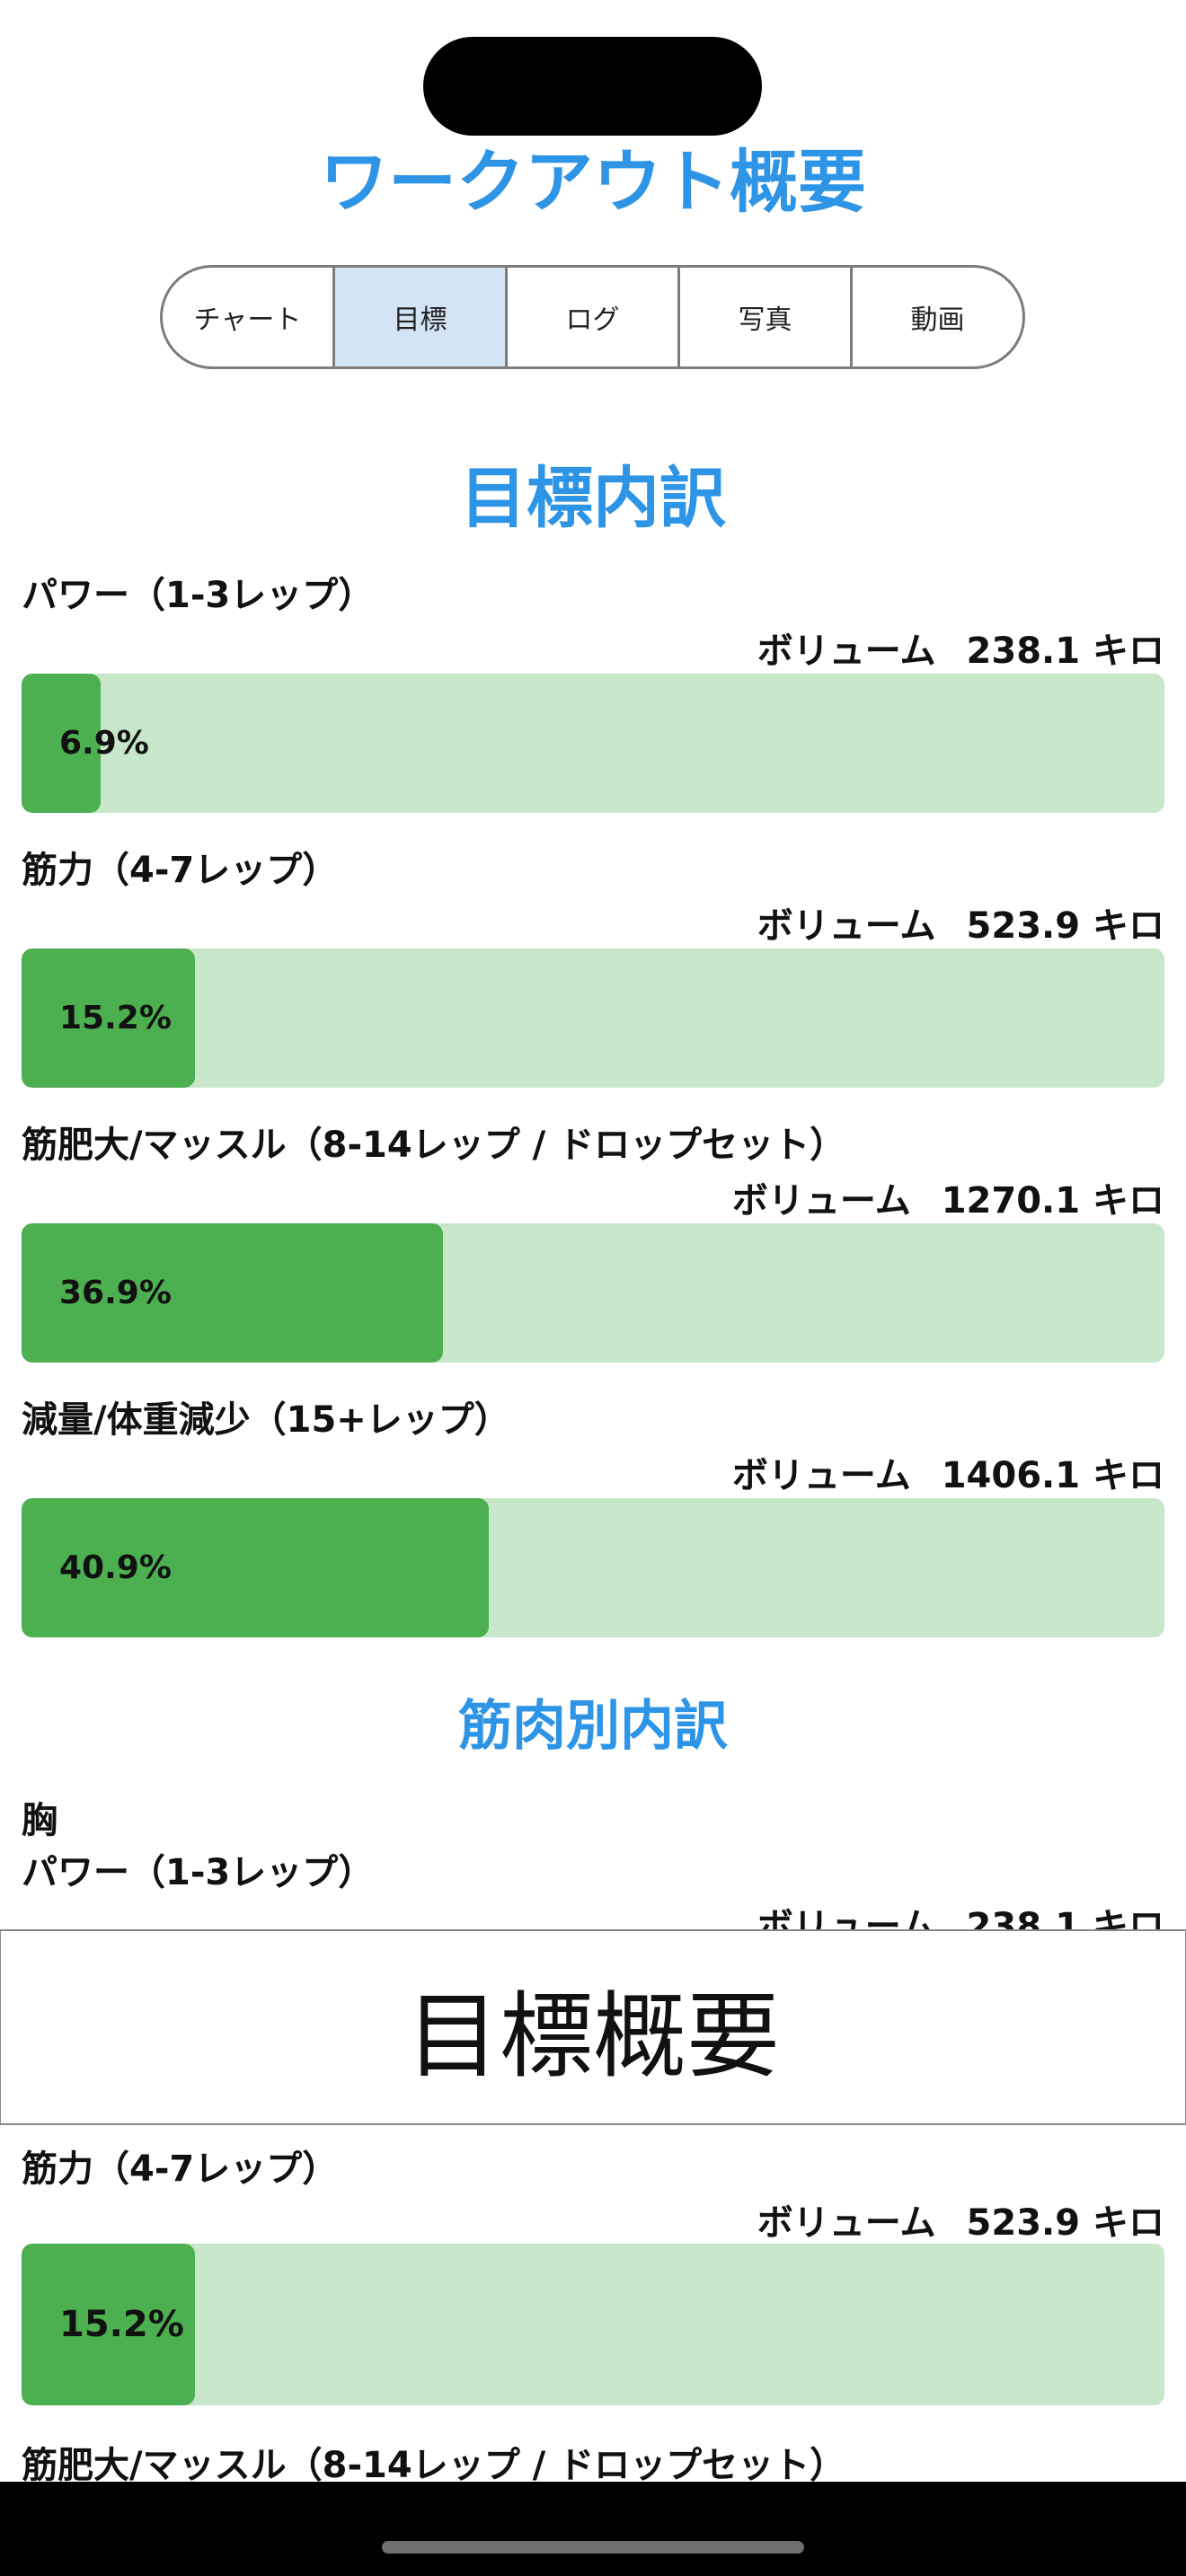 This screenshot has width=1186, height=2576. Describe the element at coordinates (40, 1820) in the screenshot. I see `muscle-name: 胸` at that location.